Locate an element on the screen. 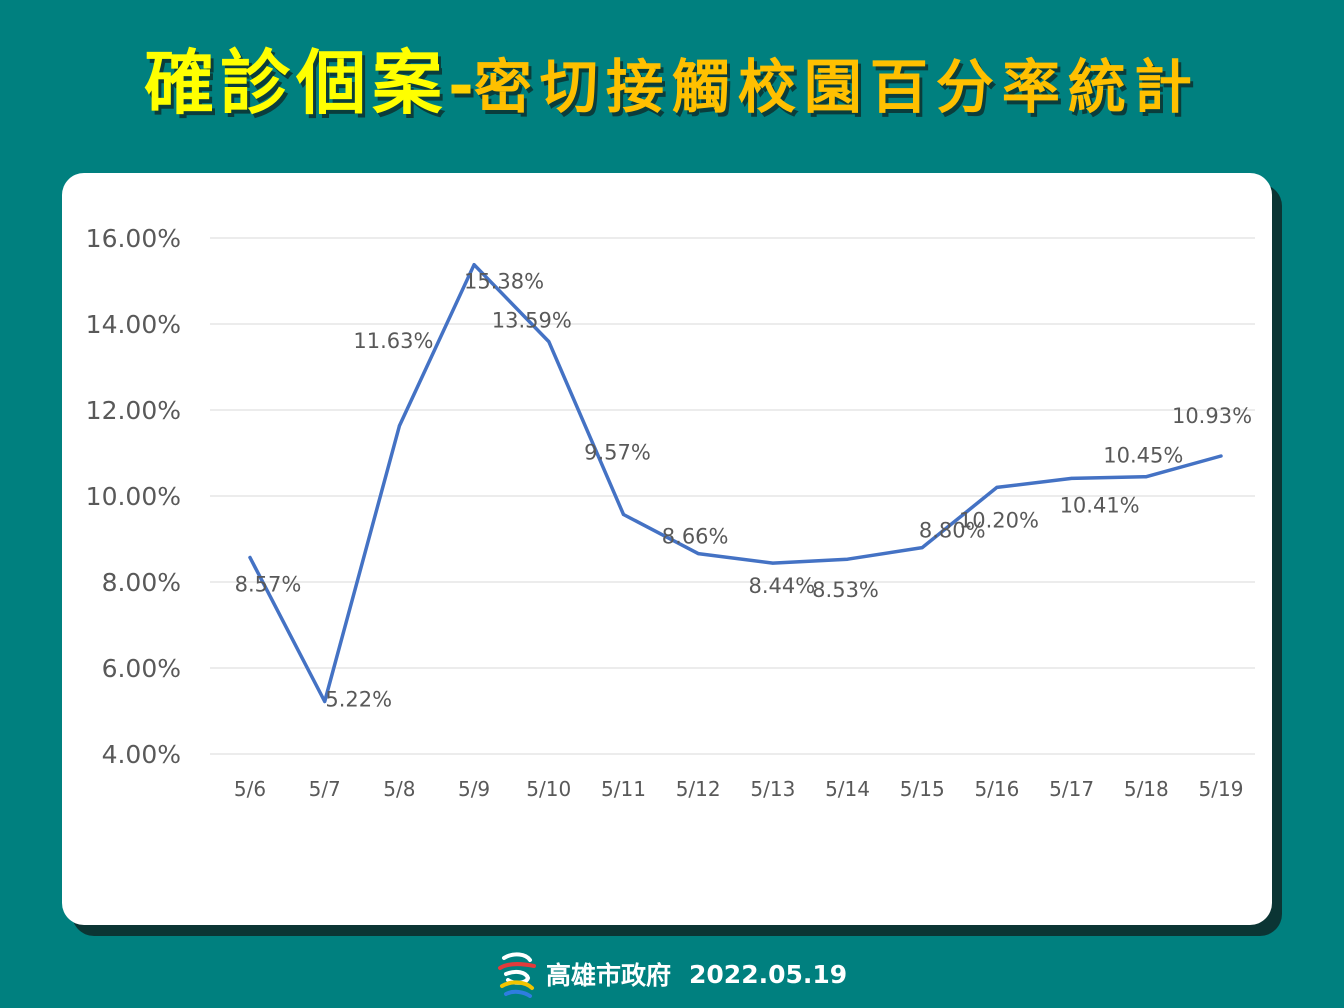  data-label: 8.66% is located at coordinates (695, 537).